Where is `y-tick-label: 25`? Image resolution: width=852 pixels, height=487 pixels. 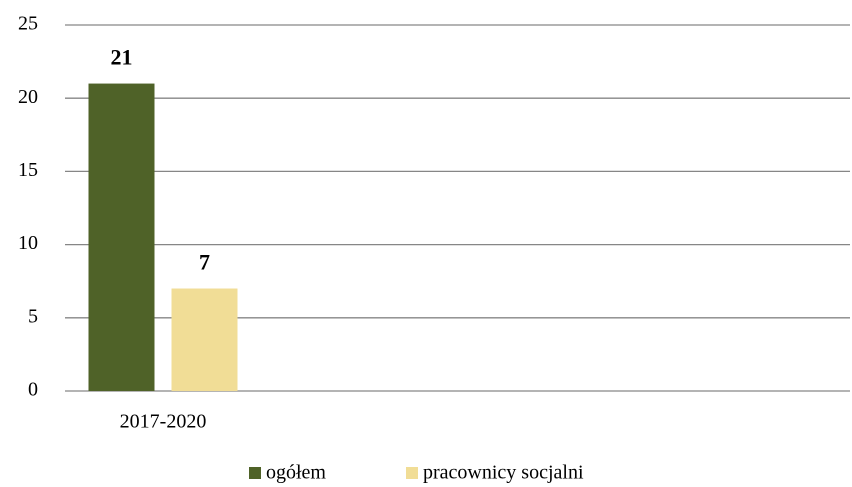
y-tick-label: 25 is located at coordinates (28, 24).